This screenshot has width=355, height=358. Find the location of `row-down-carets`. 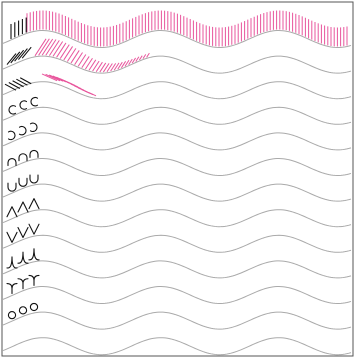

row-down-carets is located at coordinates (23, 233).